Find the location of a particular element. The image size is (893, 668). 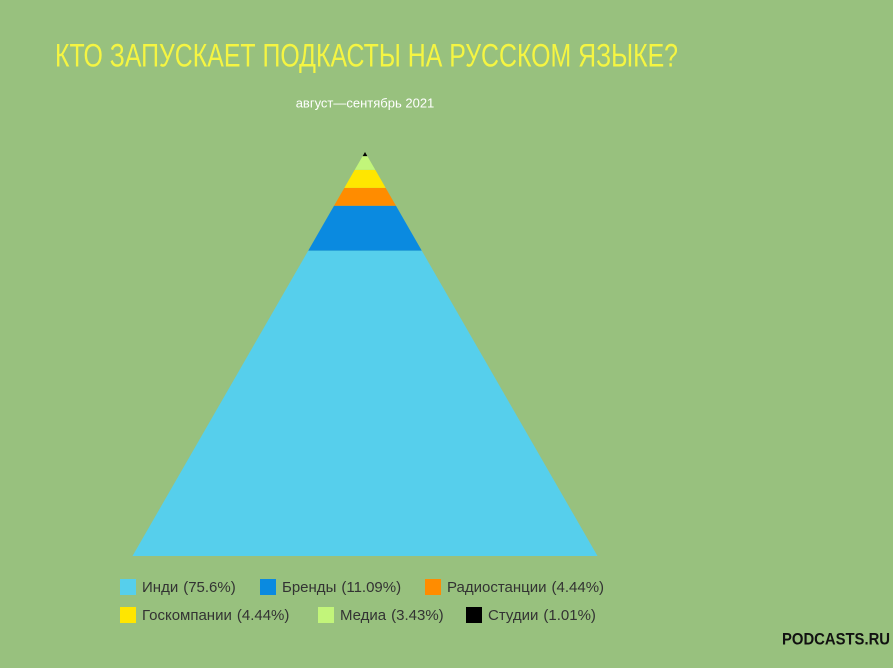

chart-title: КТО ЗАПУСКАЕТ ПОДКАСТЫ НА РУССКОМ ЯЗЫКЕ? is located at coordinates (366, 55).